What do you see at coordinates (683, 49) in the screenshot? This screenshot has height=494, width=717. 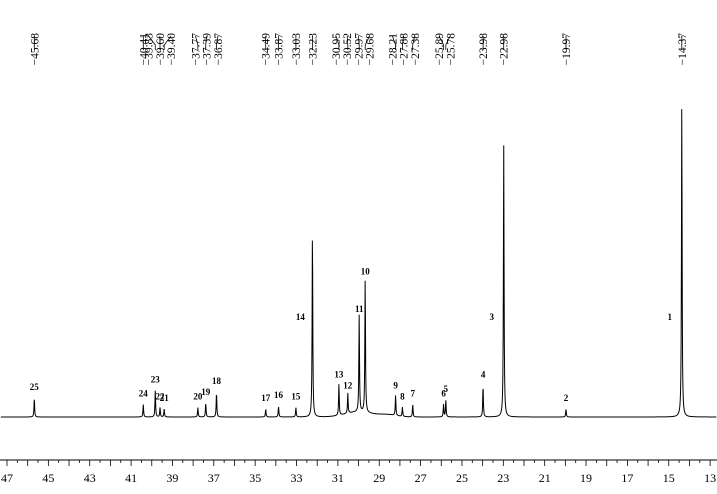 I see `shift-label: −14.37` at bounding box center [683, 49].